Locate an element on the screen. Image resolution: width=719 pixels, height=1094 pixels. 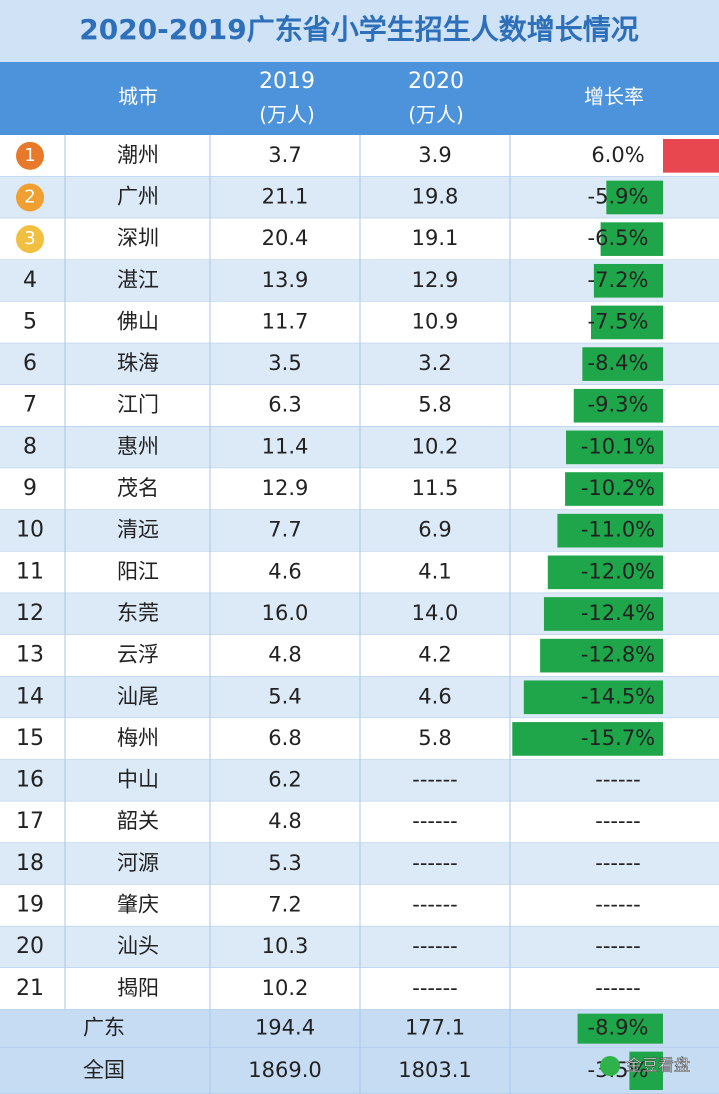
city: 深圳 is located at coordinates (138, 238).